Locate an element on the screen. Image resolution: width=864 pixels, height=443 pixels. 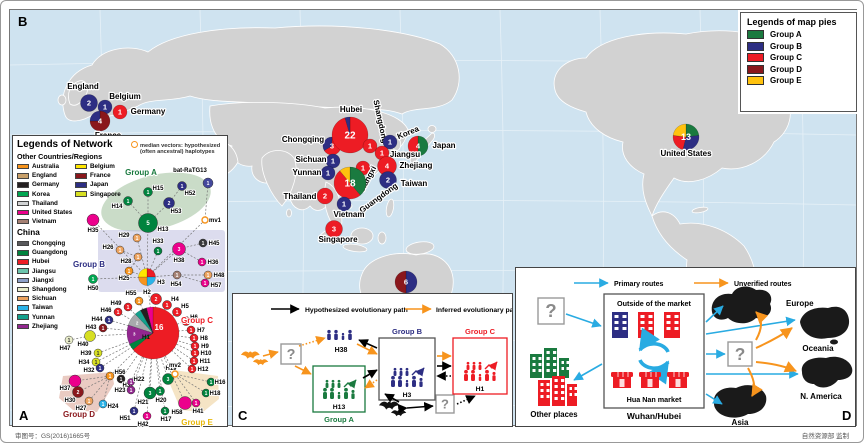
network-legend-item: Jiangxi is located at coordinates (42, 280).